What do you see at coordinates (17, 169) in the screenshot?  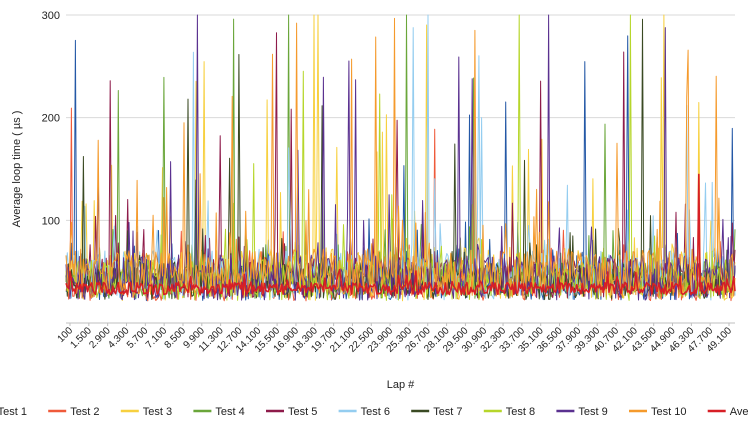 I see `y-axis-title: Average loop time ( µs )` at bounding box center [17, 169].